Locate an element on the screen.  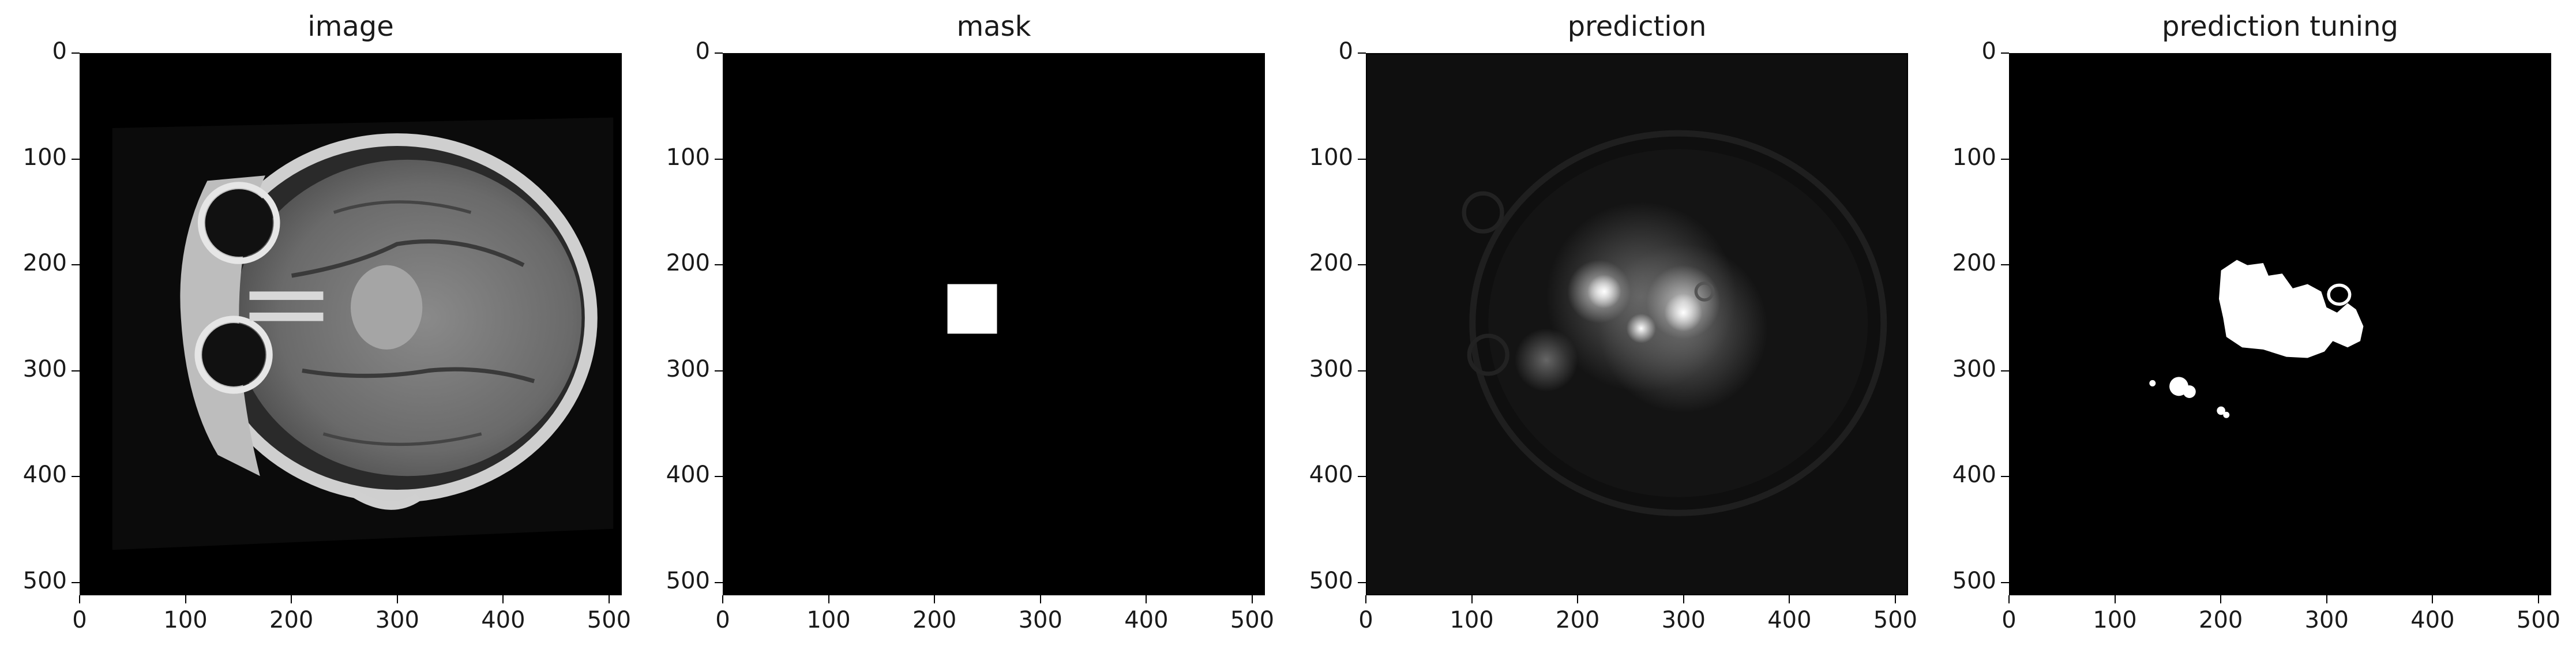
panel-title: mask is located at coordinates (994, 26).